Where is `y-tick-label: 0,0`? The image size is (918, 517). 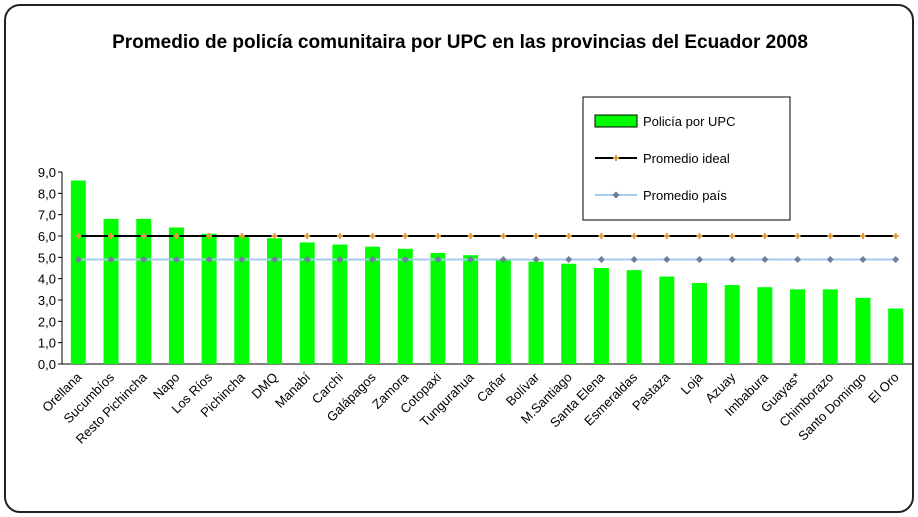 y-tick-label: 0,0 is located at coordinates (47, 364).